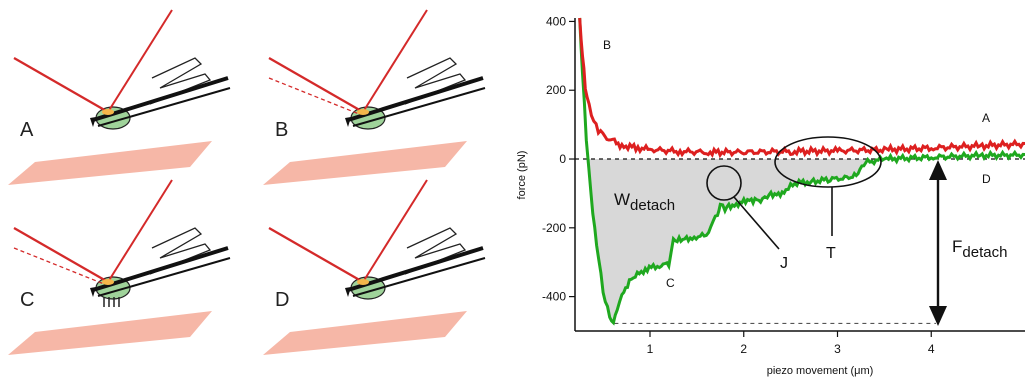  What do you see at coordinates (837, 349) in the screenshot?
I see `x-tick-label: 3` at bounding box center [837, 349].